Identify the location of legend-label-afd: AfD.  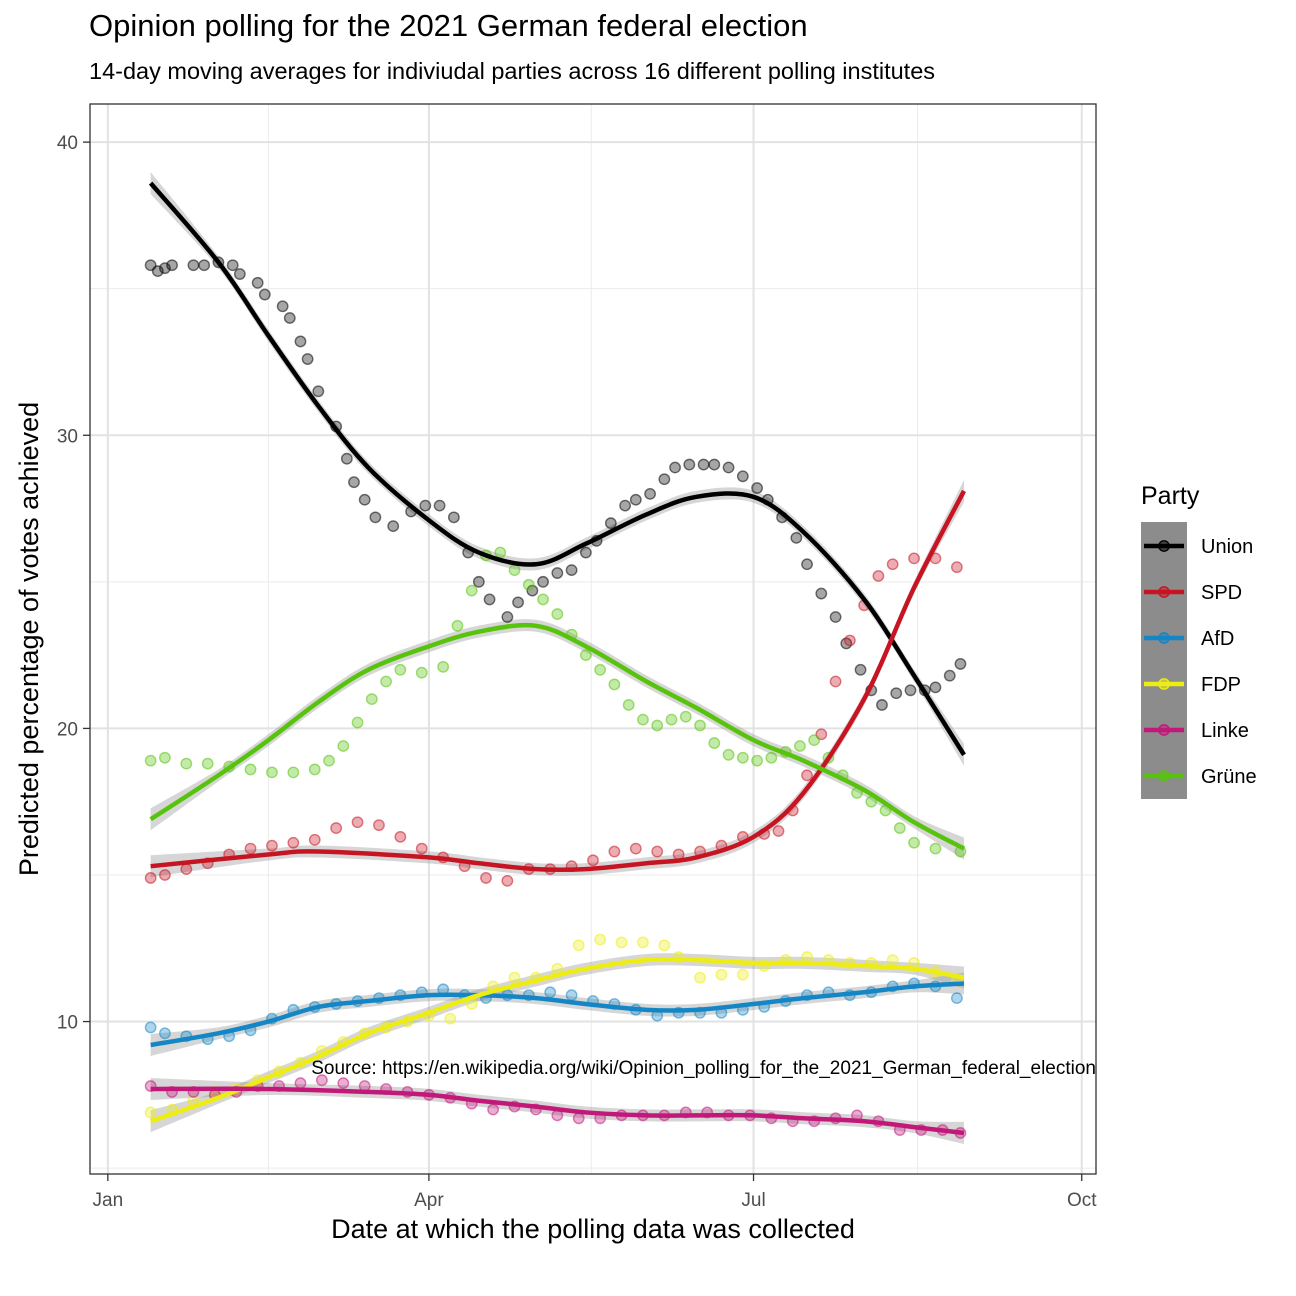
(1217, 639).